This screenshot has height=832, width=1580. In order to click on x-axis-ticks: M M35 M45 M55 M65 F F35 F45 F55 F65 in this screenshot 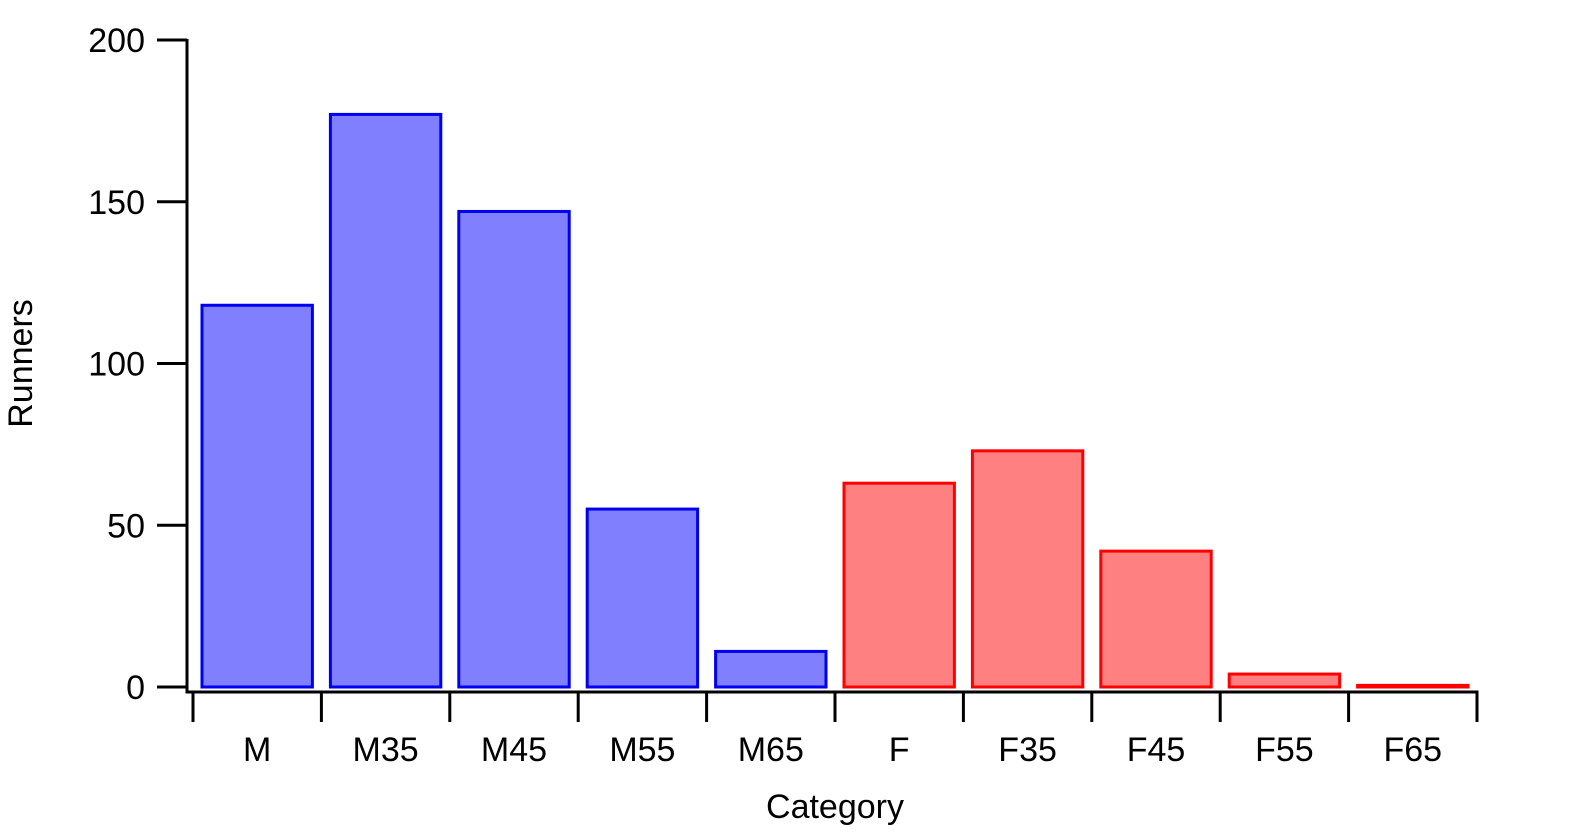, I will do `click(835, 730)`.